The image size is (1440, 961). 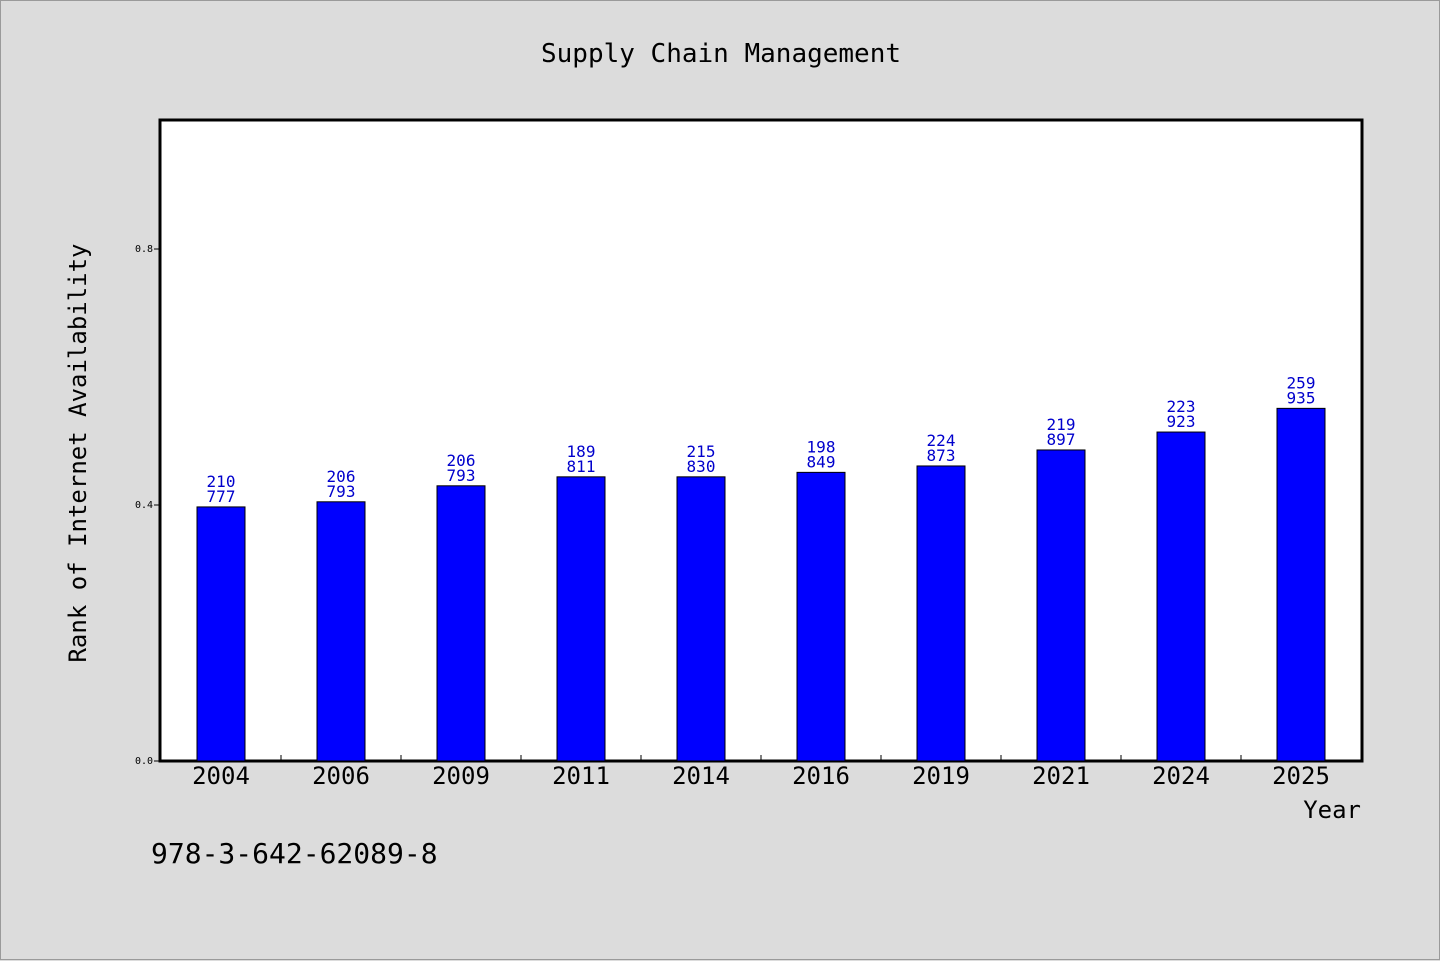 I want to click on x-axis-ticks: 2004 2006 2009 2011 2014 2016 2019 2021 2024 2025, so click(x=761, y=772).